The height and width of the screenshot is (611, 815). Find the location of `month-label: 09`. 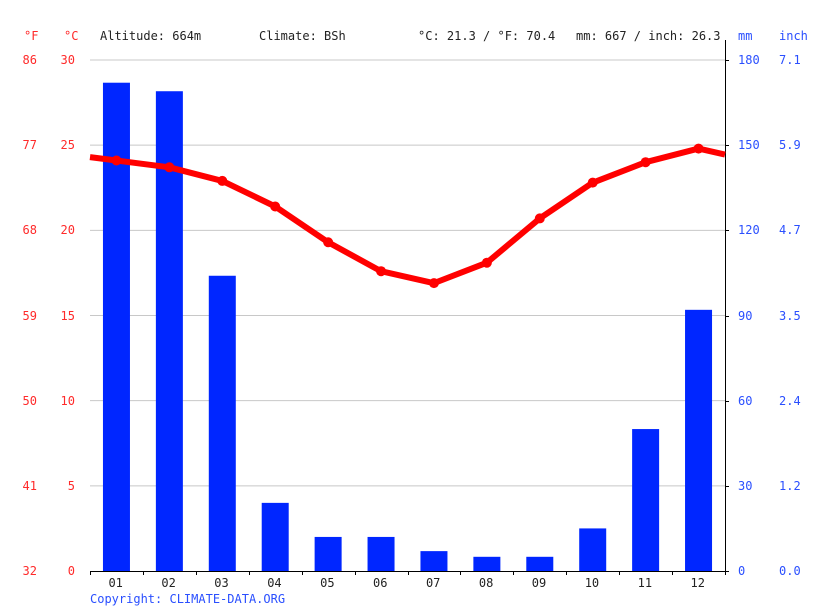

month-label: 09 is located at coordinates (539, 583).